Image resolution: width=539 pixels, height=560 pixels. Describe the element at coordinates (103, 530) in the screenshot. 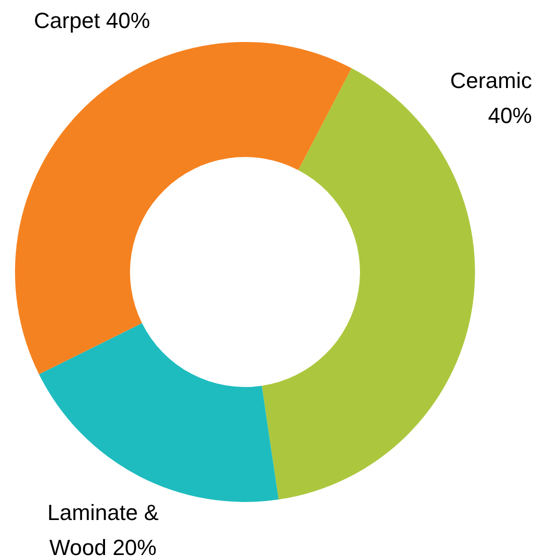

I see `slice-label: Laminate & Wood 20%` at that location.